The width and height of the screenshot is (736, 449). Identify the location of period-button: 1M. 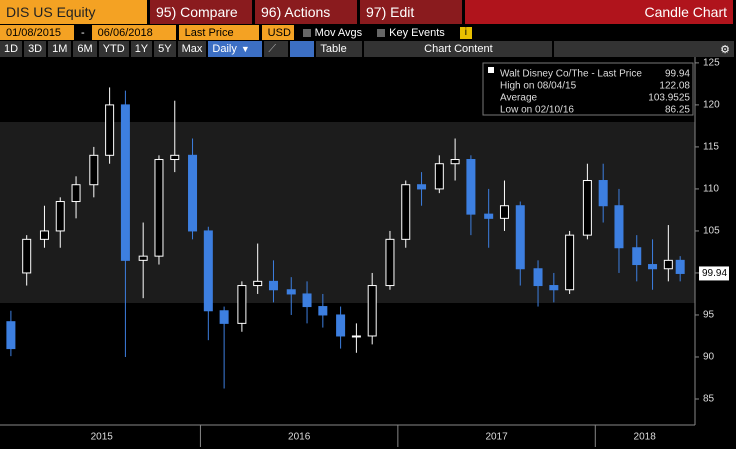
(60, 49).